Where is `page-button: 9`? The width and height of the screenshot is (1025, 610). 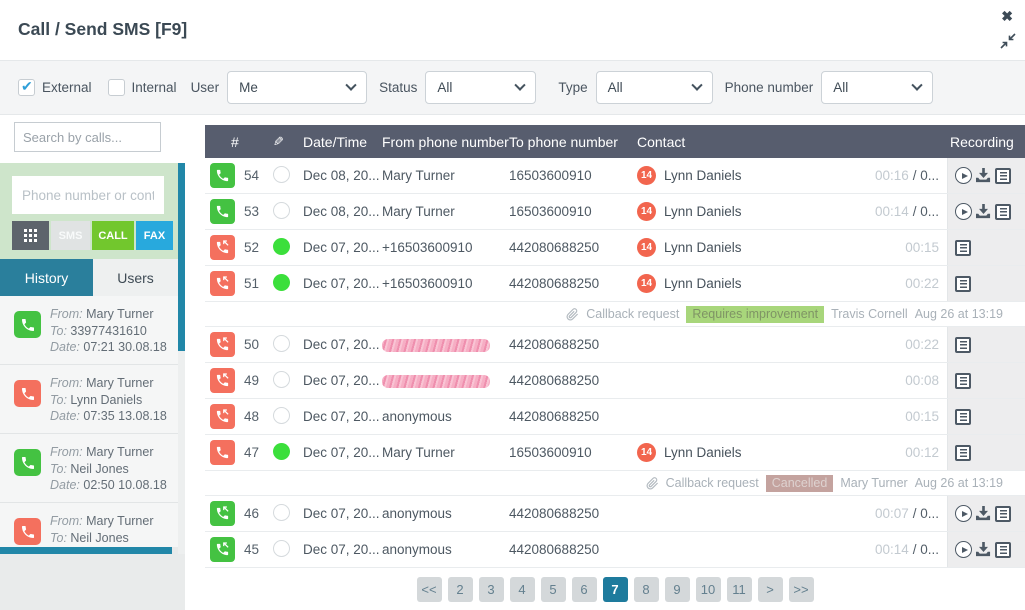
page-button: 9 is located at coordinates (677, 589).